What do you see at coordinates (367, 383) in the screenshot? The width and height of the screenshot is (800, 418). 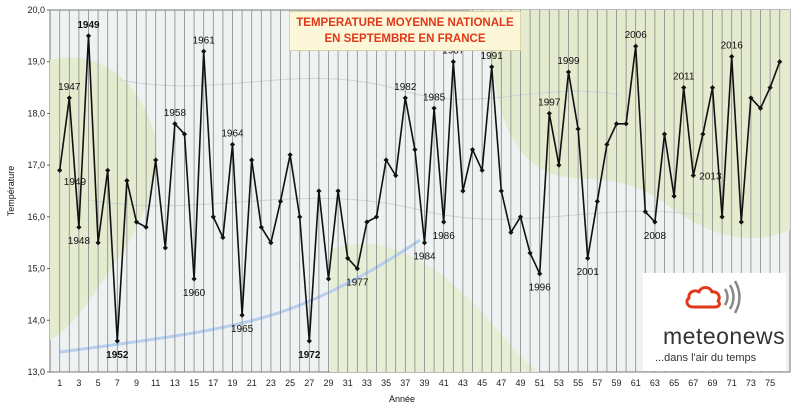 I see `x-tick-label: 33` at bounding box center [367, 383].